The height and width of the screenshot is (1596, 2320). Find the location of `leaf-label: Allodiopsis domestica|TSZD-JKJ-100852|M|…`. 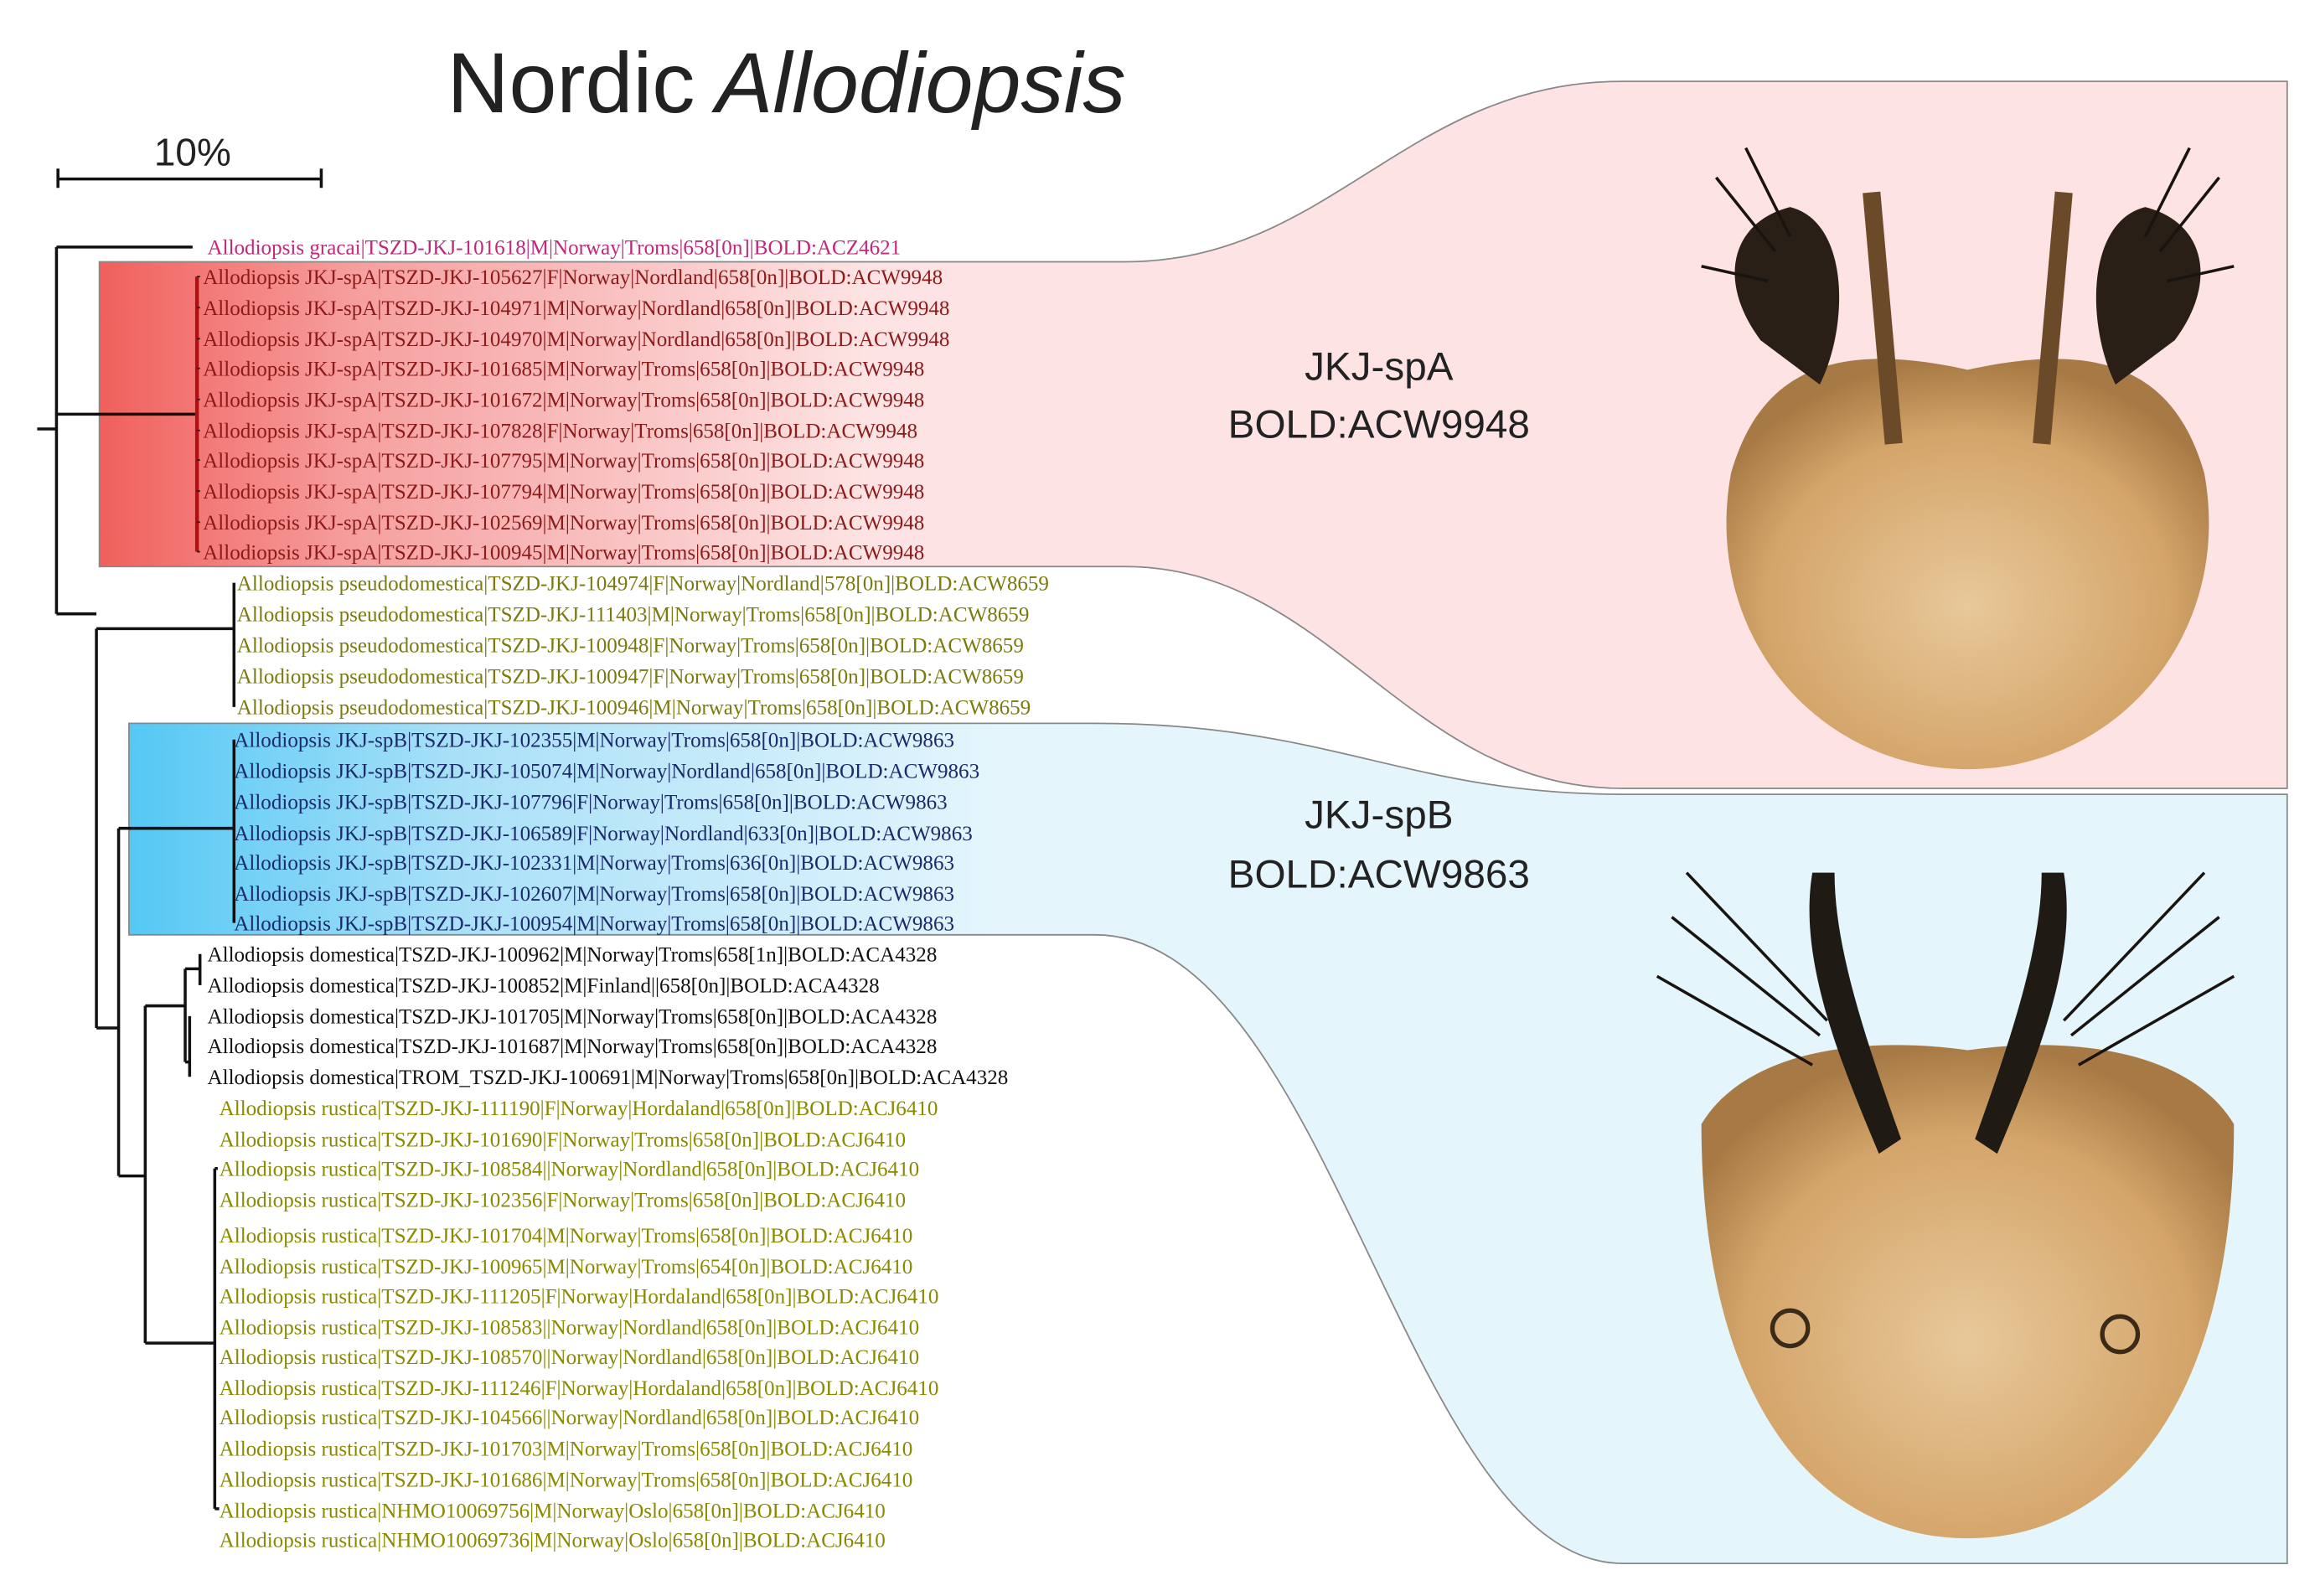

leaf-label: Allodiopsis domestica|TSZD-JKJ-100852|M|… is located at coordinates (544, 986).